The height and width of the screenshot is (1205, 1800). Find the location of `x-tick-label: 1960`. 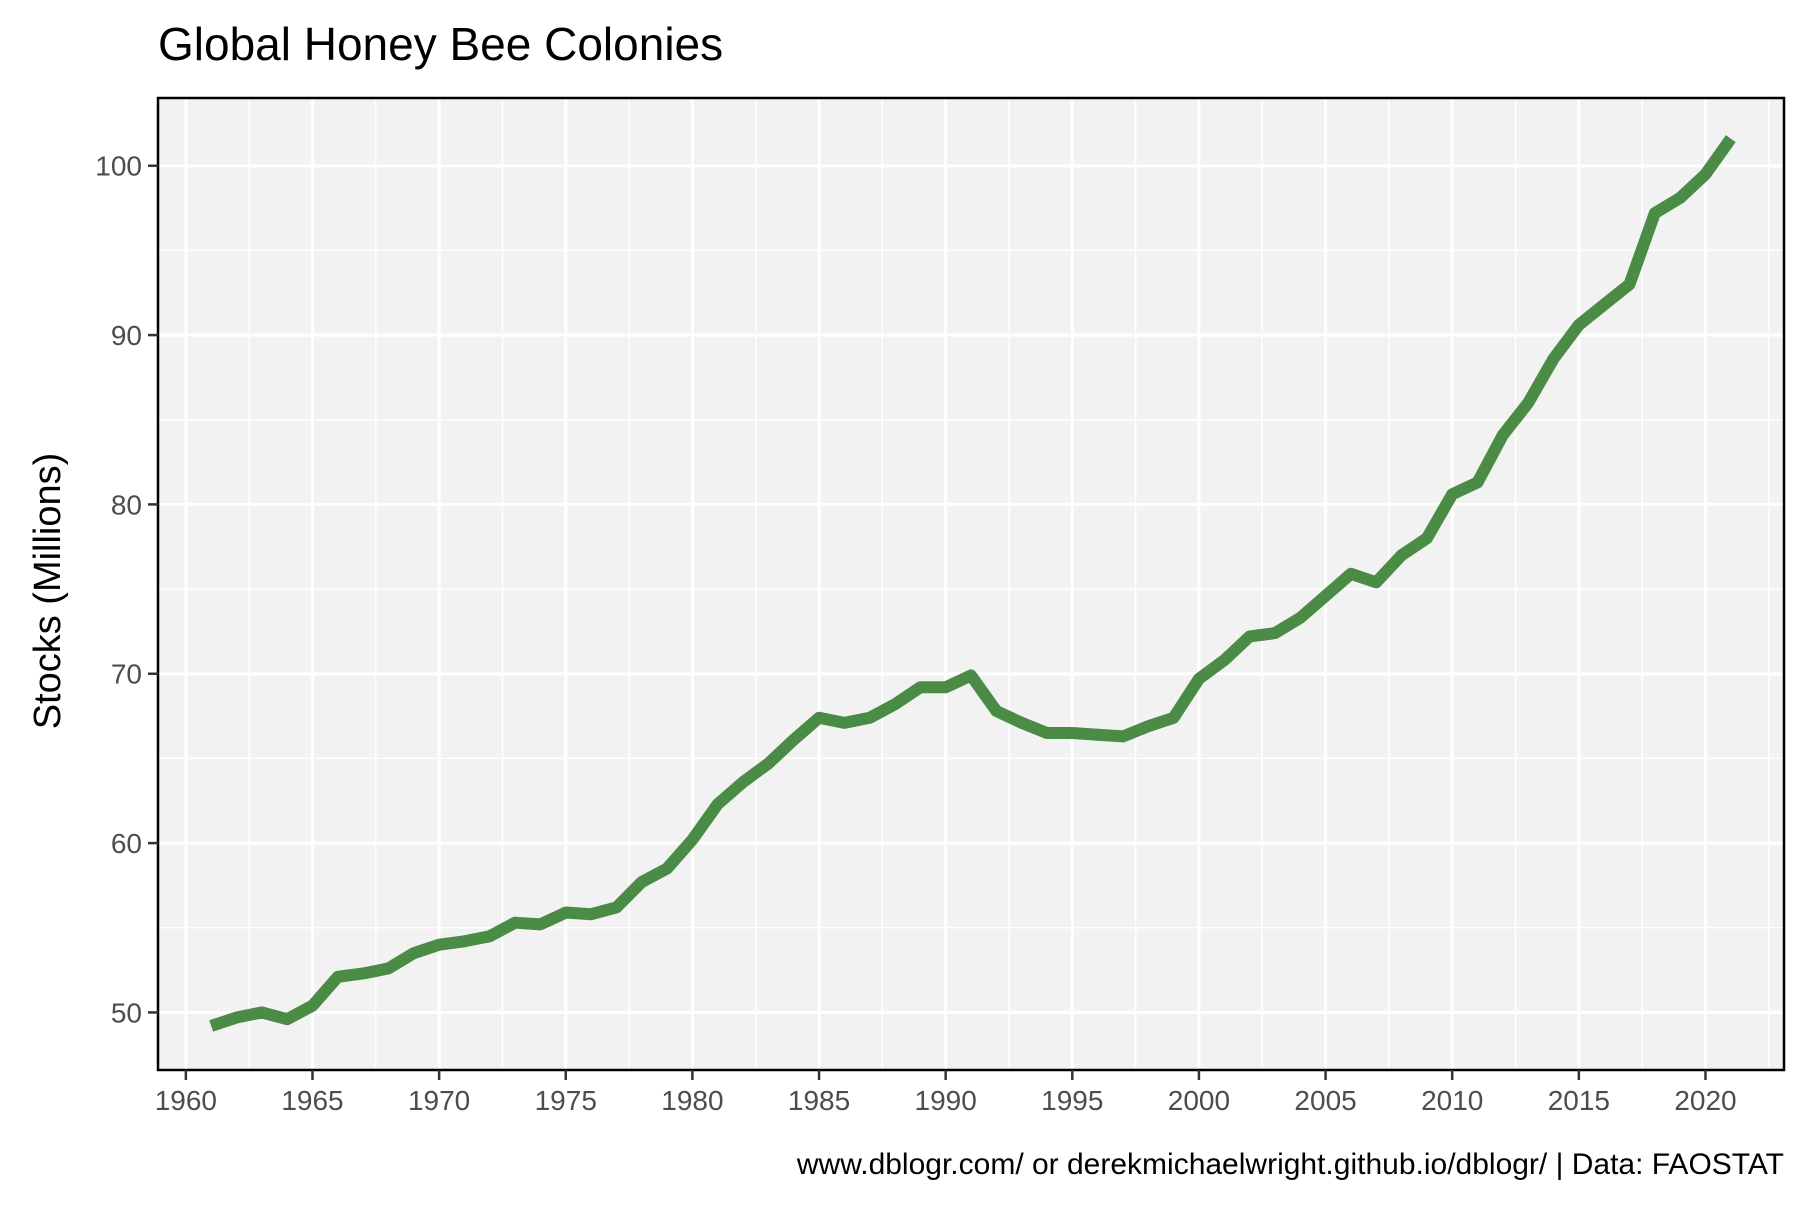

x-tick-label: 1960 is located at coordinates (186, 1100).